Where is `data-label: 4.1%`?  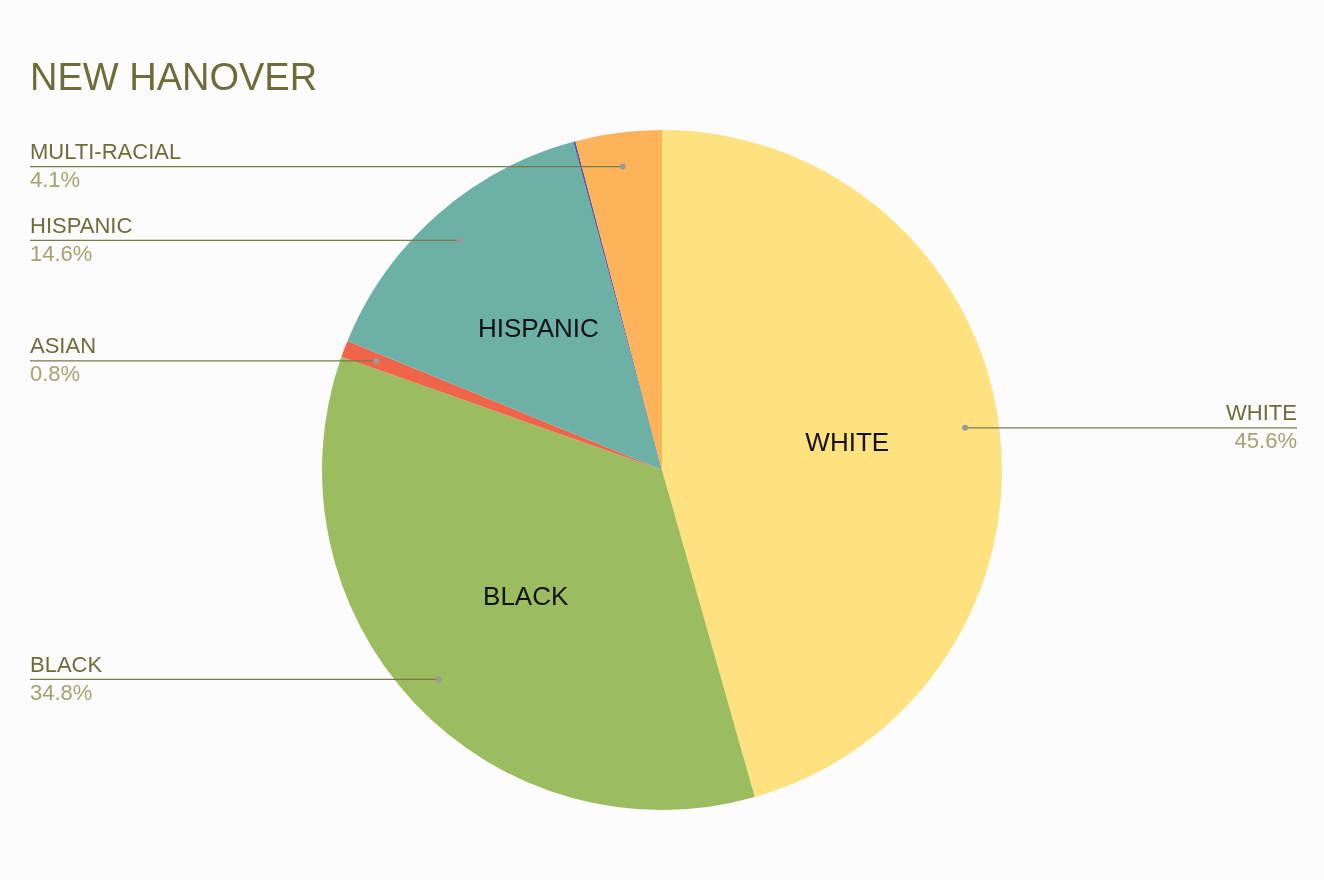 data-label: 4.1% is located at coordinates (55, 179).